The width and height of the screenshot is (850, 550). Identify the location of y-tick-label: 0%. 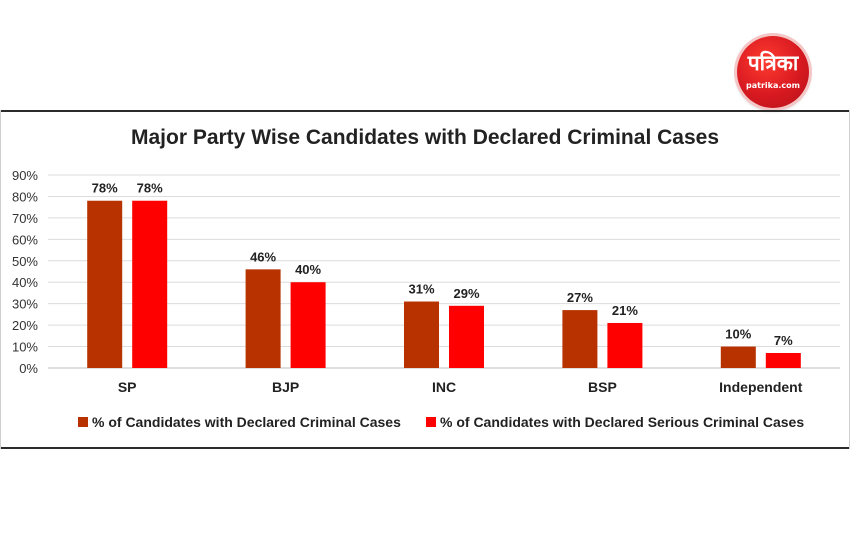
(28, 368).